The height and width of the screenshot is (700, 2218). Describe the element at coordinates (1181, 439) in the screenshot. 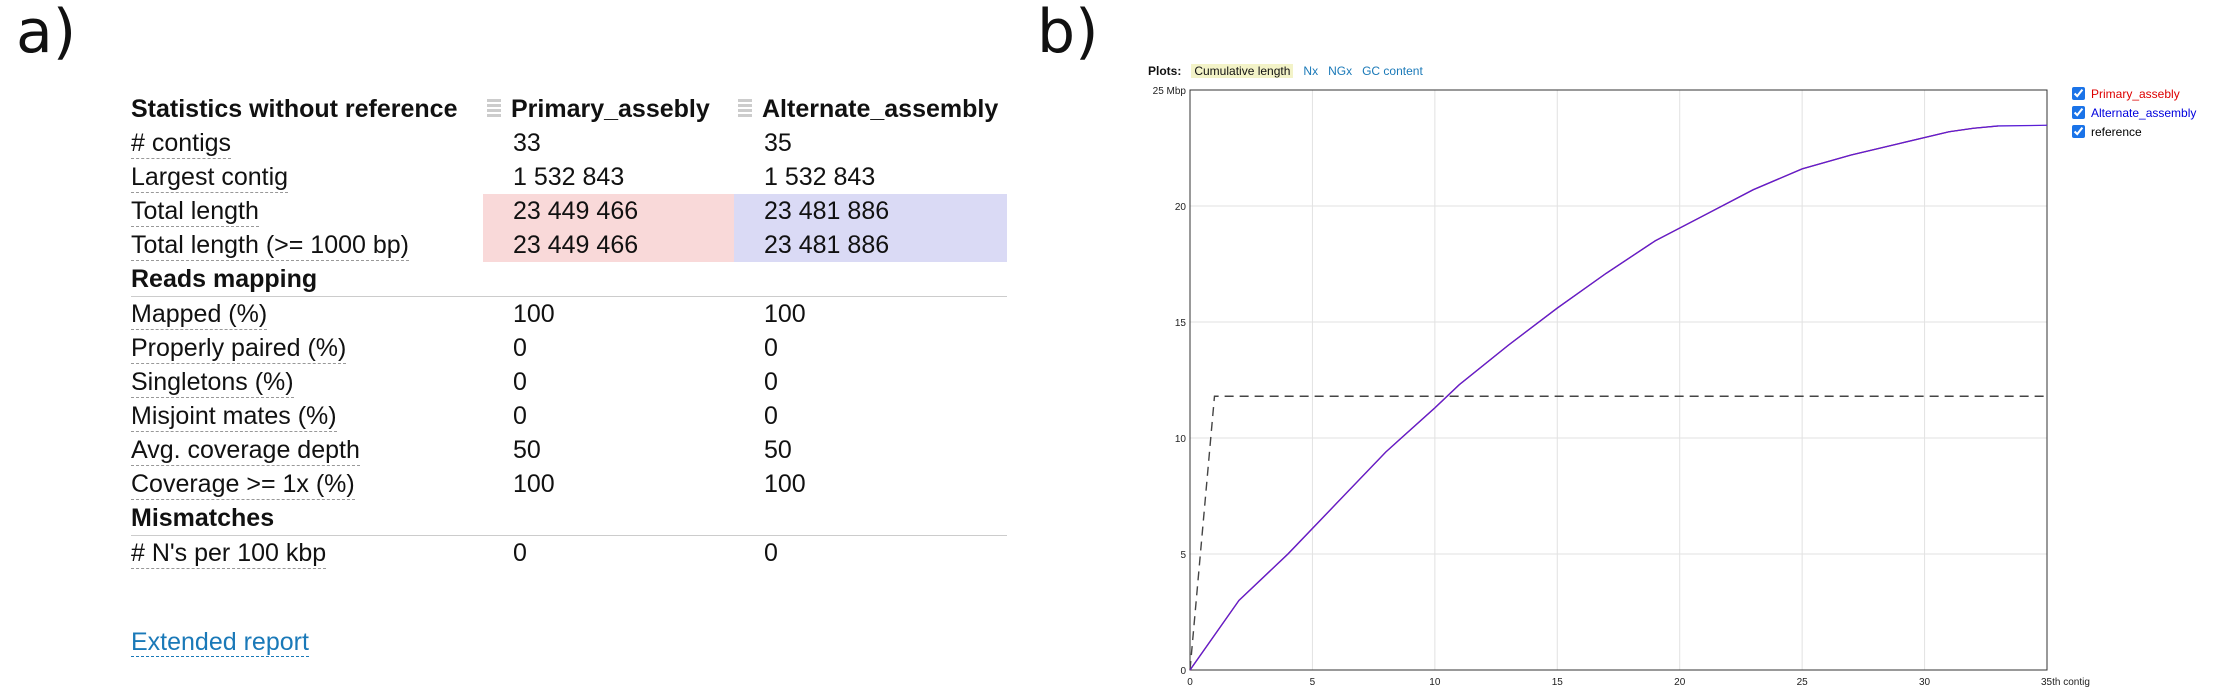

I see `y-tick-label: 10` at that location.